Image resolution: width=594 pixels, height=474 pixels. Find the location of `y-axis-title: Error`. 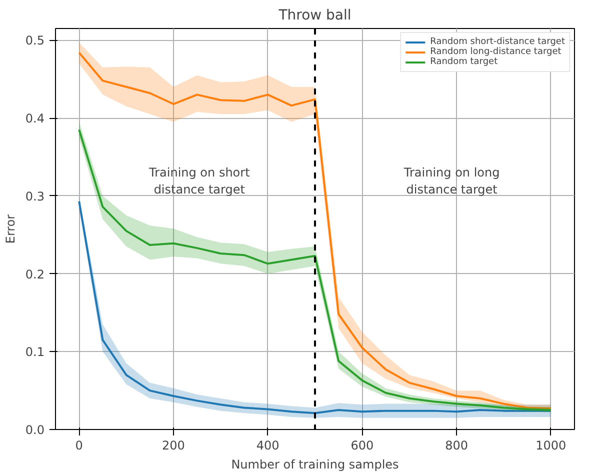

y-axis-title: Error is located at coordinates (10, 229).